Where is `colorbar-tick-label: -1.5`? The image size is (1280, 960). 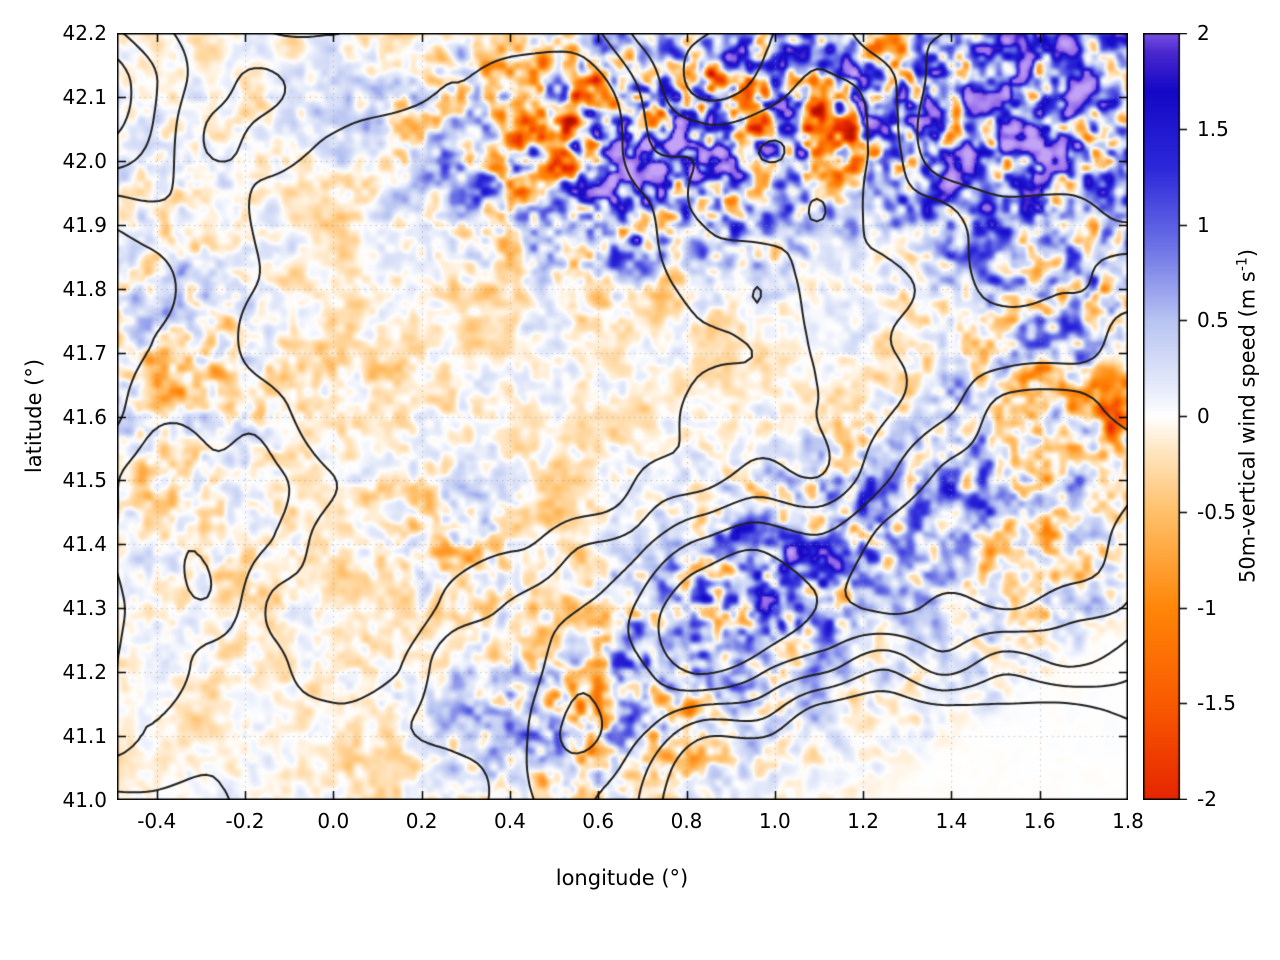
colorbar-tick-label: -1.5 is located at coordinates (1217, 703).